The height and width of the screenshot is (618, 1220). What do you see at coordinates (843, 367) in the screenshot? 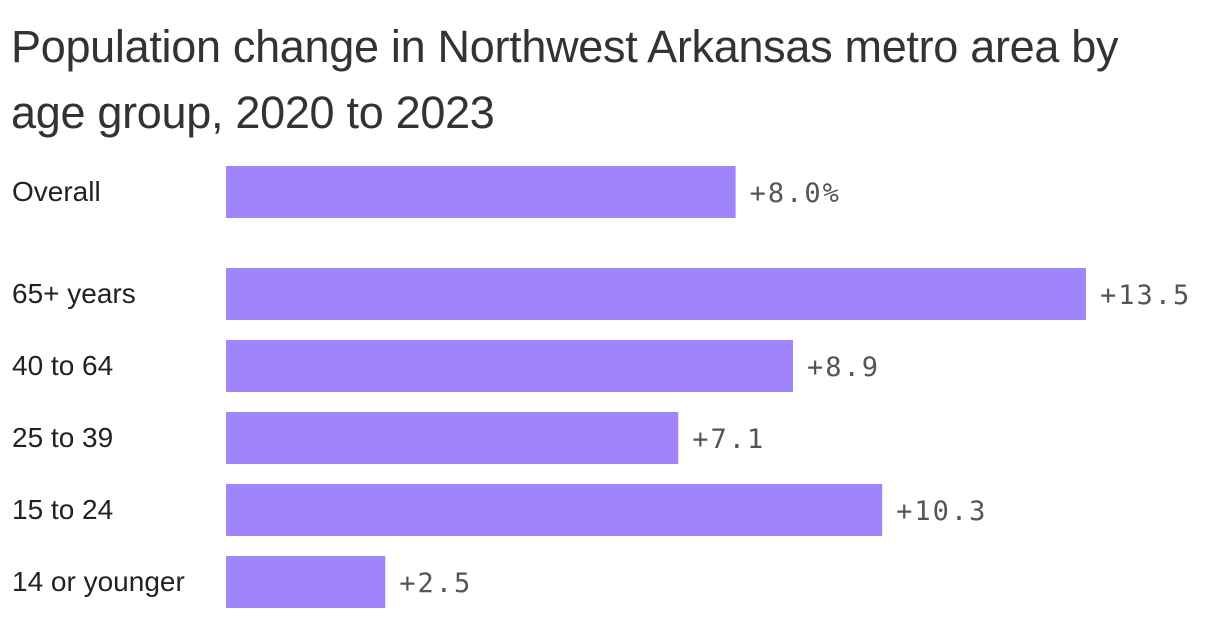
I see `value-label-2: +8.9` at bounding box center [843, 367].